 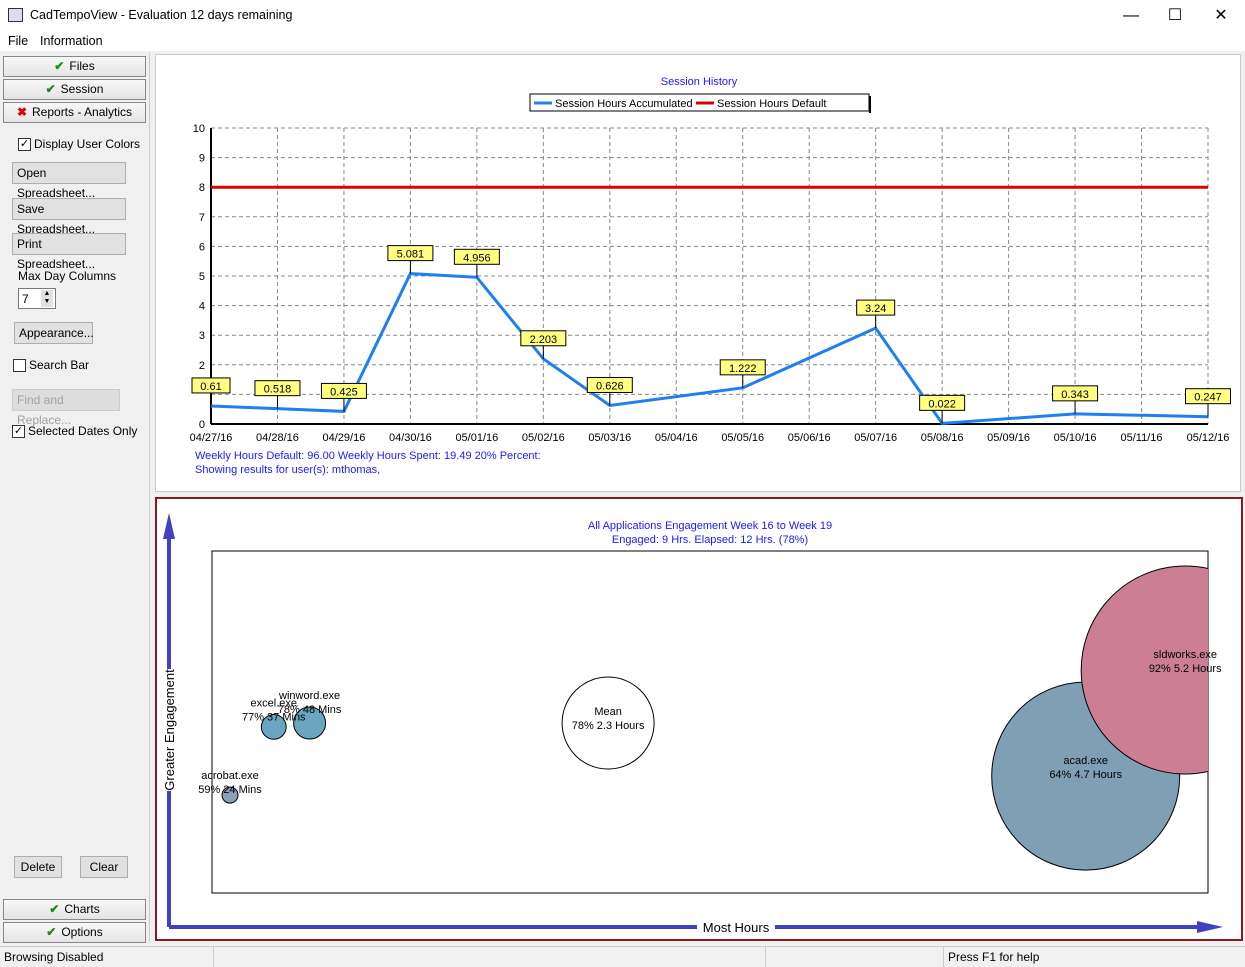 What do you see at coordinates (87, 144) in the screenshot?
I see `checkbox-label: Display User Colors` at bounding box center [87, 144].